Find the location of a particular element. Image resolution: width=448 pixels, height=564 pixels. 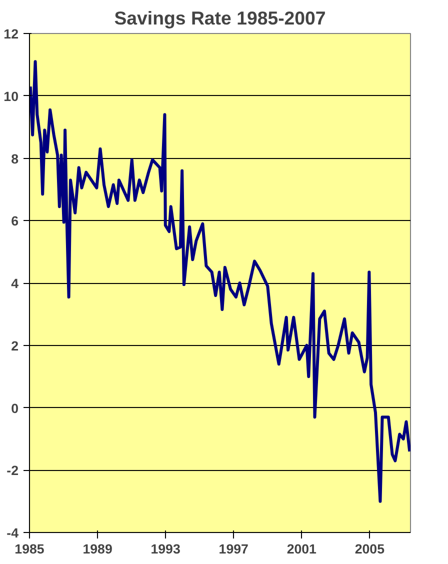

x-tick-label: 2005 is located at coordinates (370, 549).